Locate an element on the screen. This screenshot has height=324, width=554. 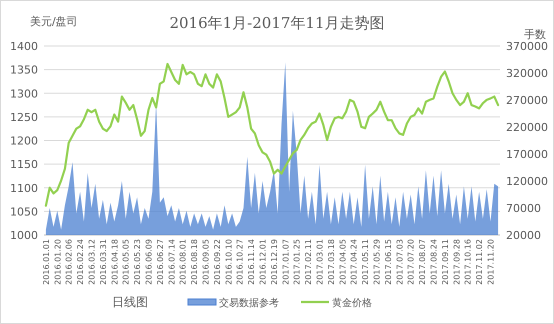
x-tick-label: 2016.02.06 is located at coordinates (69, 262).